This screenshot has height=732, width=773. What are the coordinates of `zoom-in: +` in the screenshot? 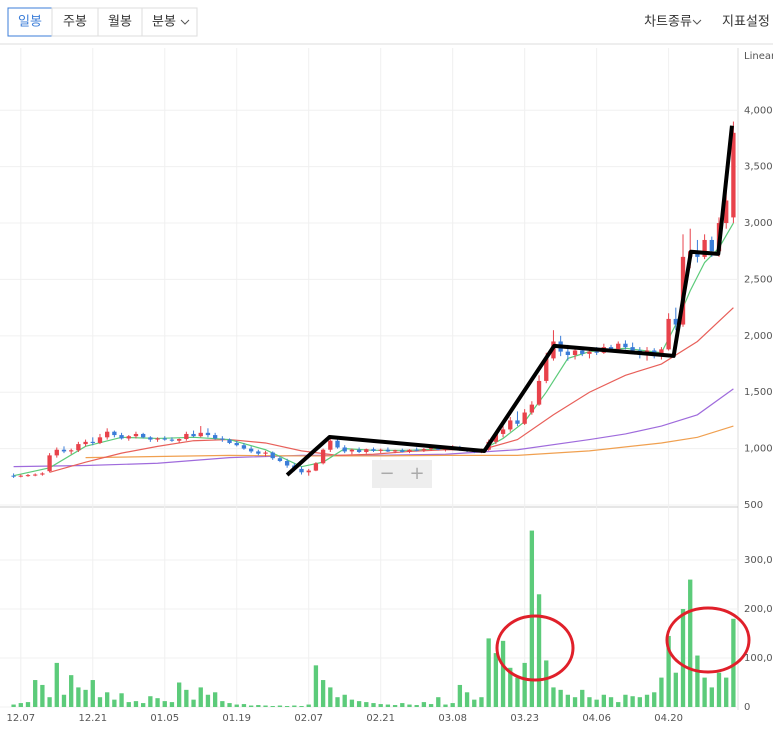 It's located at (416, 473).